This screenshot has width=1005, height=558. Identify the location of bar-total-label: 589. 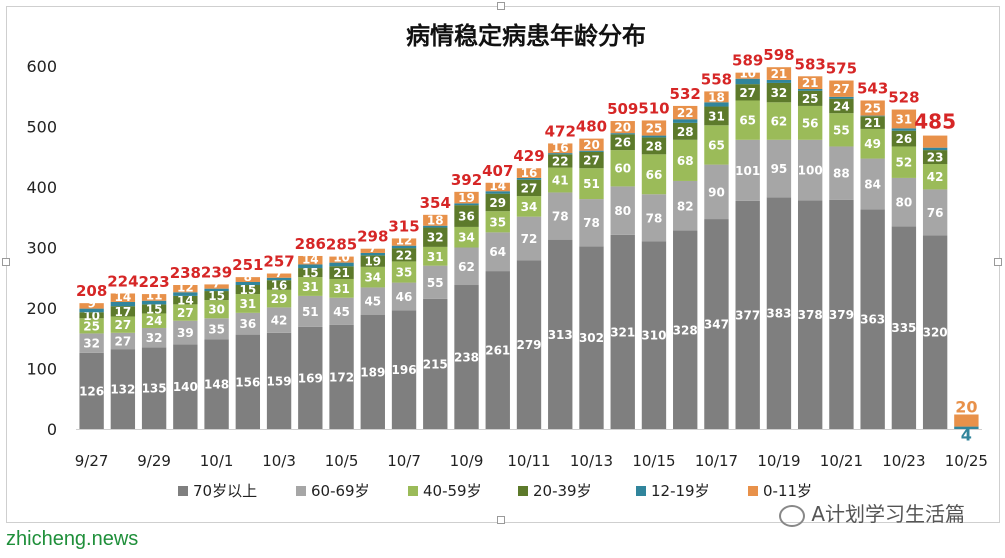
(747, 61).